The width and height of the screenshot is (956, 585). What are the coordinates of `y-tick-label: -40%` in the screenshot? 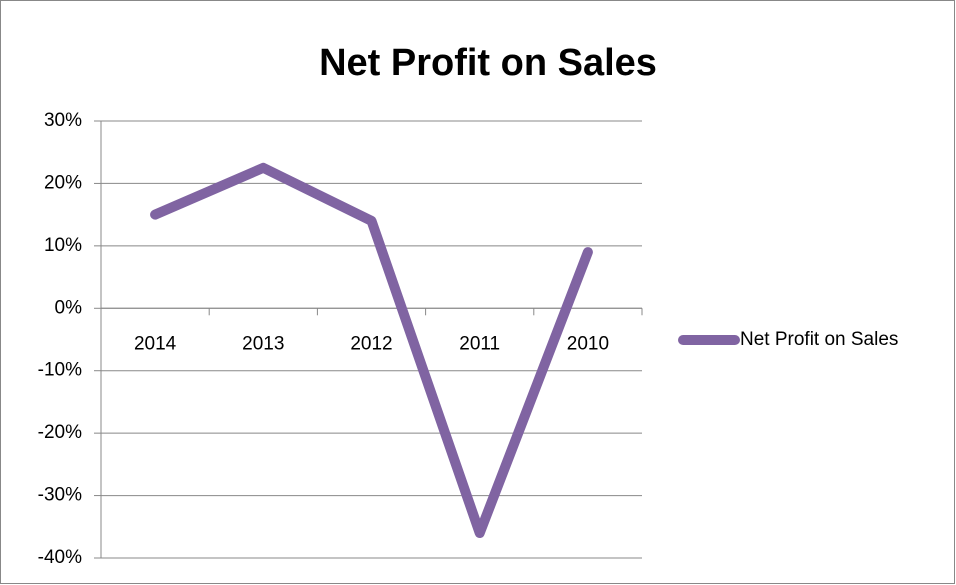 It's located at (60, 557).